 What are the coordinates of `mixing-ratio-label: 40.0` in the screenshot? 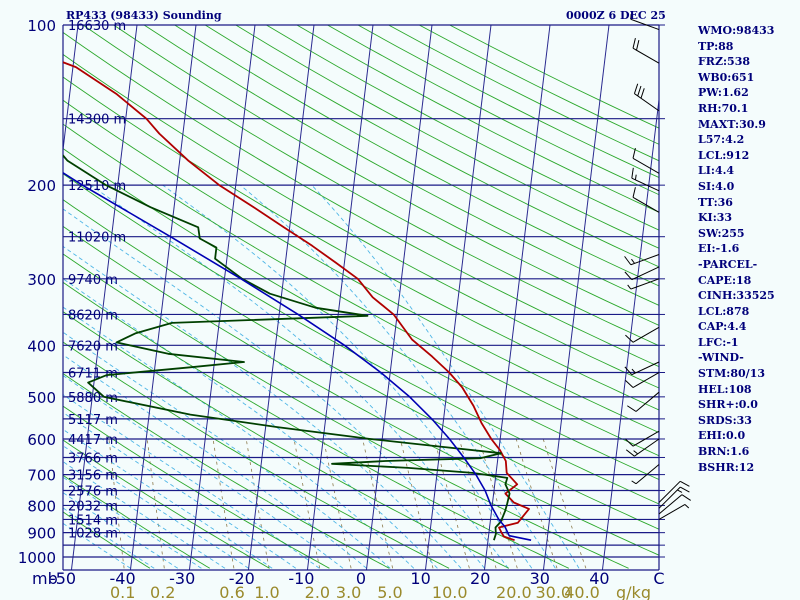 It's located at (582, 591).